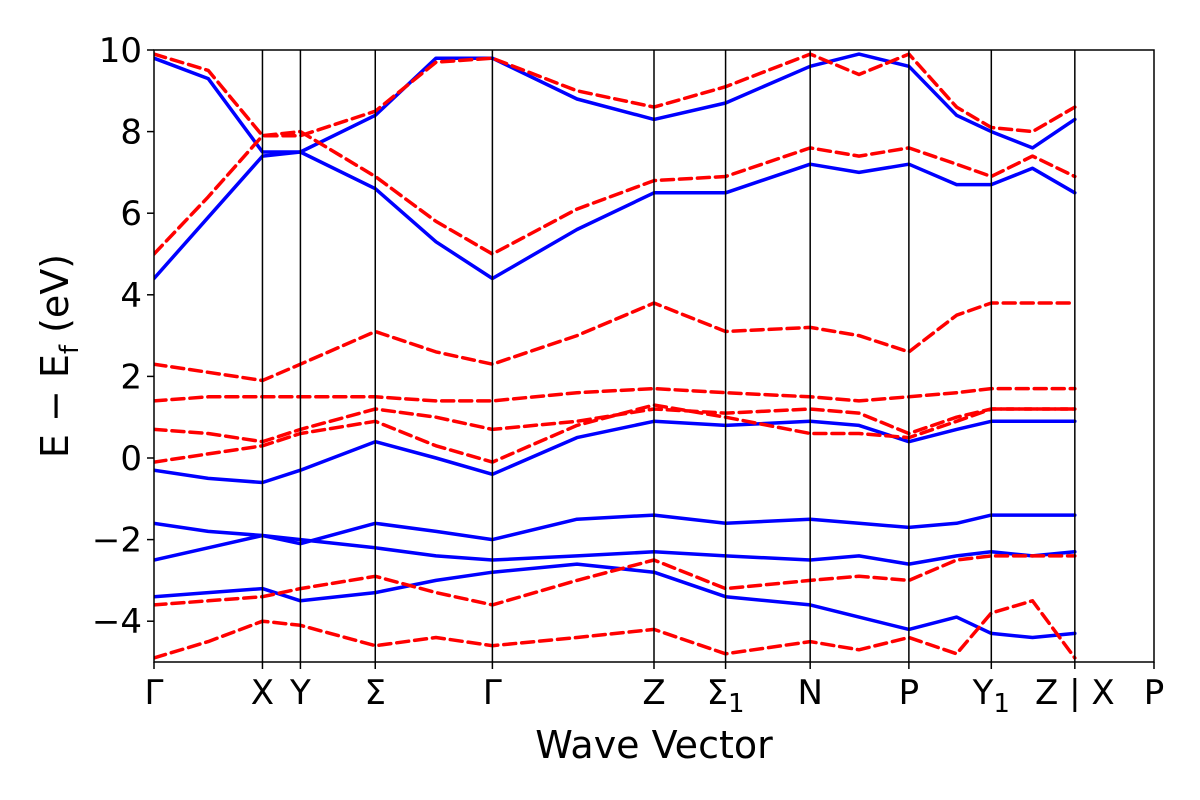 The height and width of the screenshot is (800, 1200). What do you see at coordinates (654, 745) in the screenshot?
I see `x-axis-label: Wave Vector` at bounding box center [654, 745].